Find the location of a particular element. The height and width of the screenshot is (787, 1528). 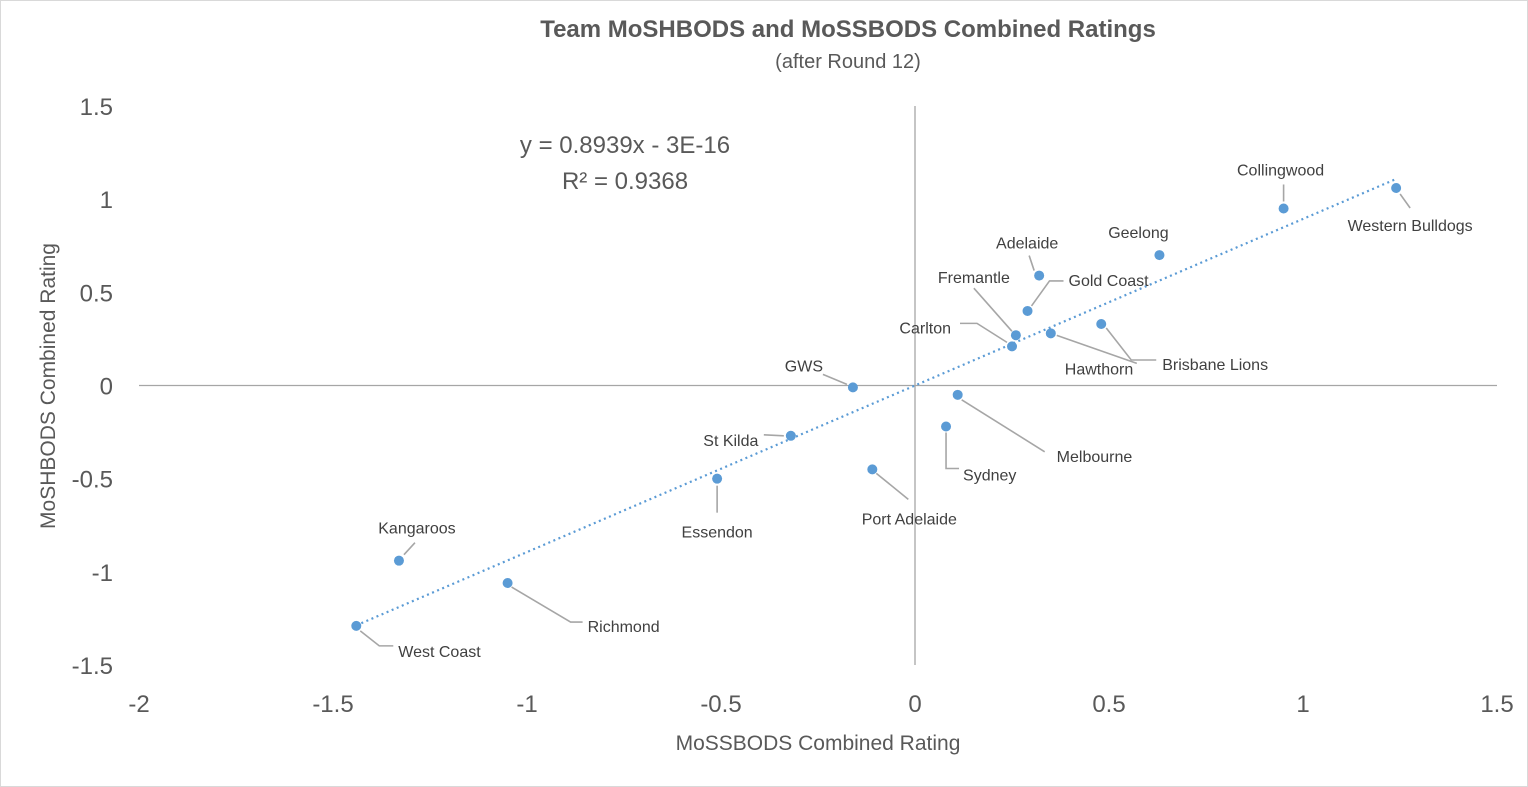

data-label: Melbourne is located at coordinates (1095, 457).